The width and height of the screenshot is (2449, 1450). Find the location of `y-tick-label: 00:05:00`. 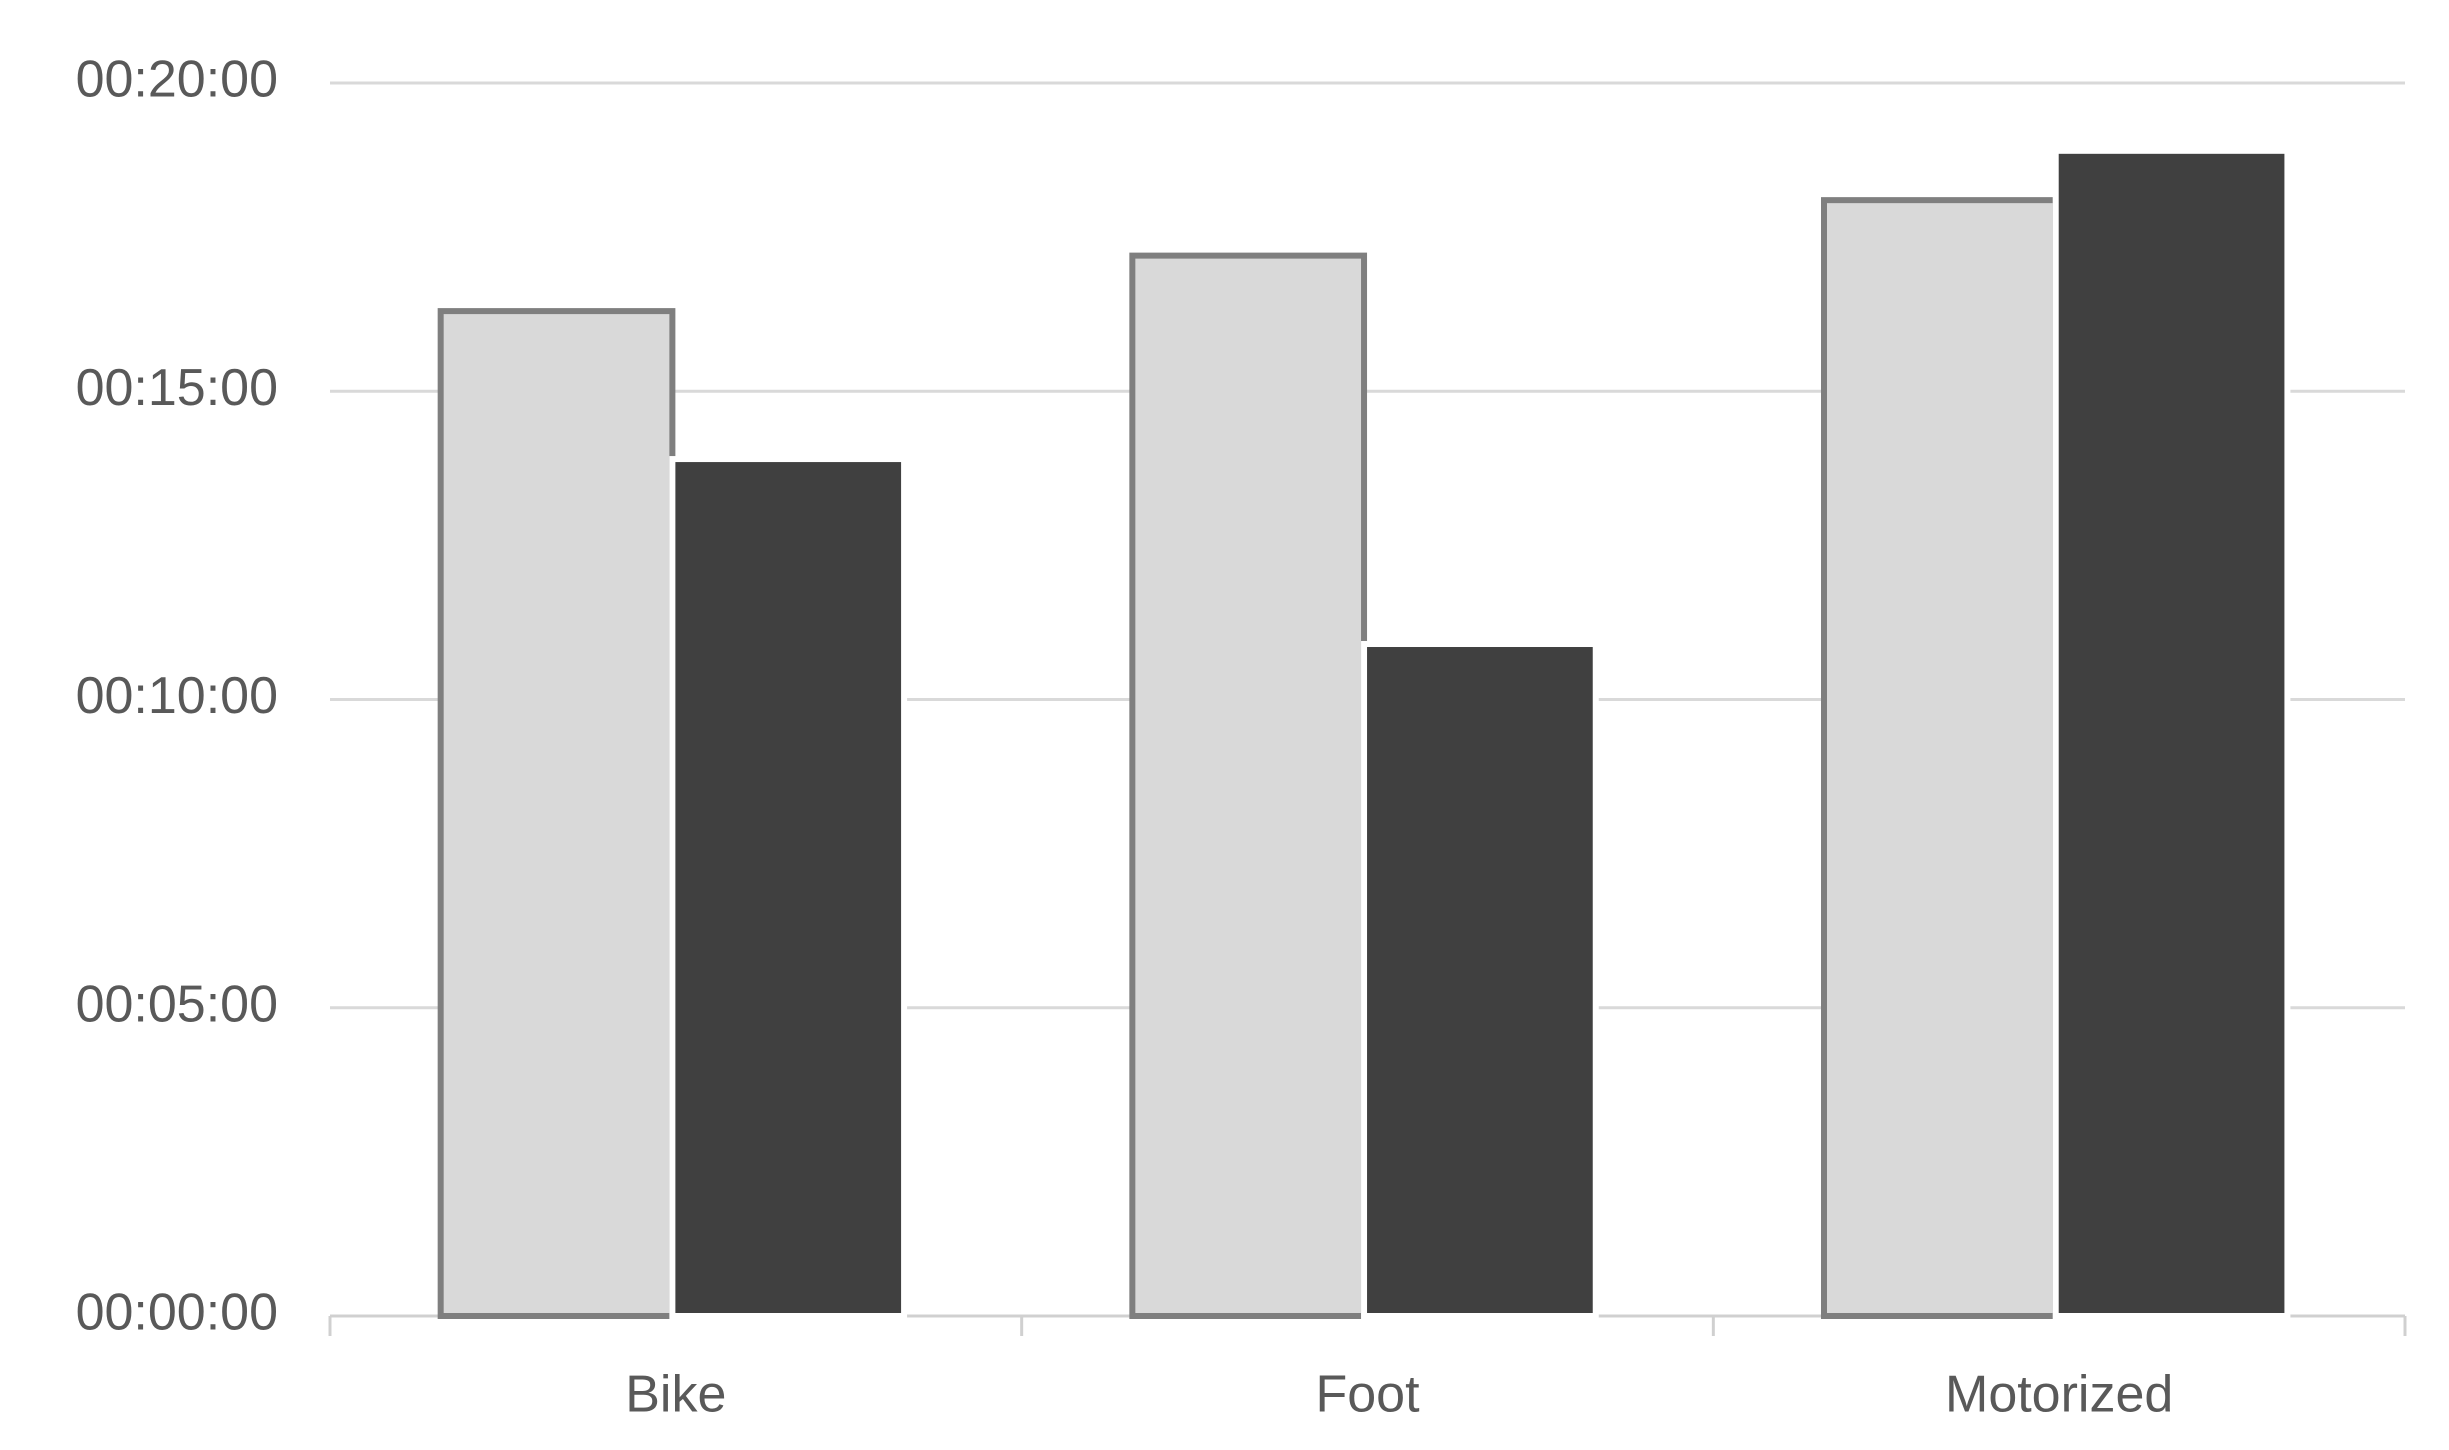

y-tick-label: 00:05:00 is located at coordinates (177, 1004).